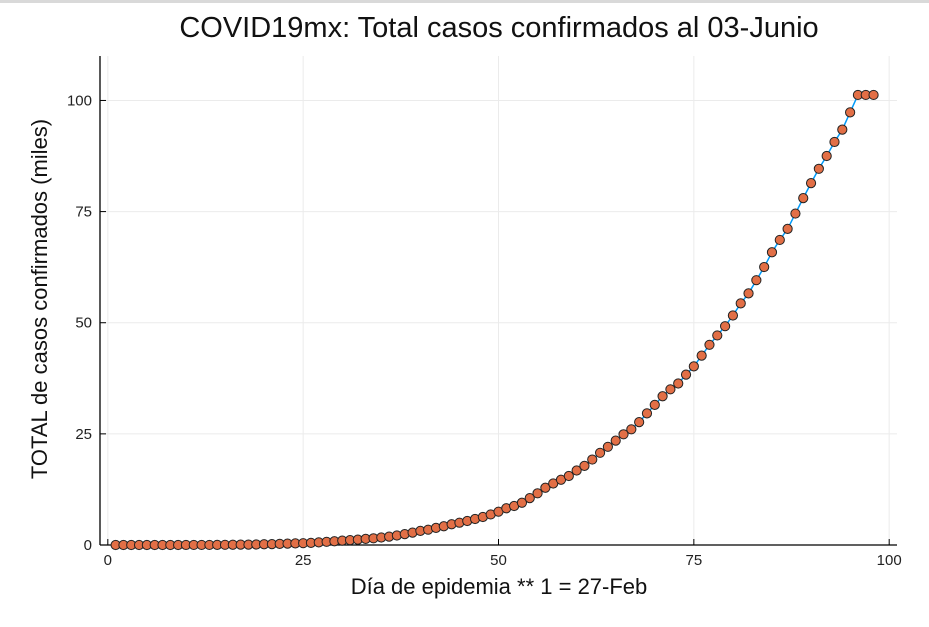 The width and height of the screenshot is (929, 627). I want to click on y-tick-label: 0, so click(88, 545).